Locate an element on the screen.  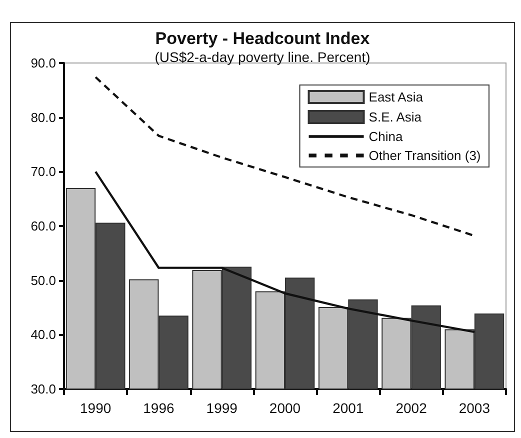
y-tick-label: 90.0 is located at coordinates (43, 63).